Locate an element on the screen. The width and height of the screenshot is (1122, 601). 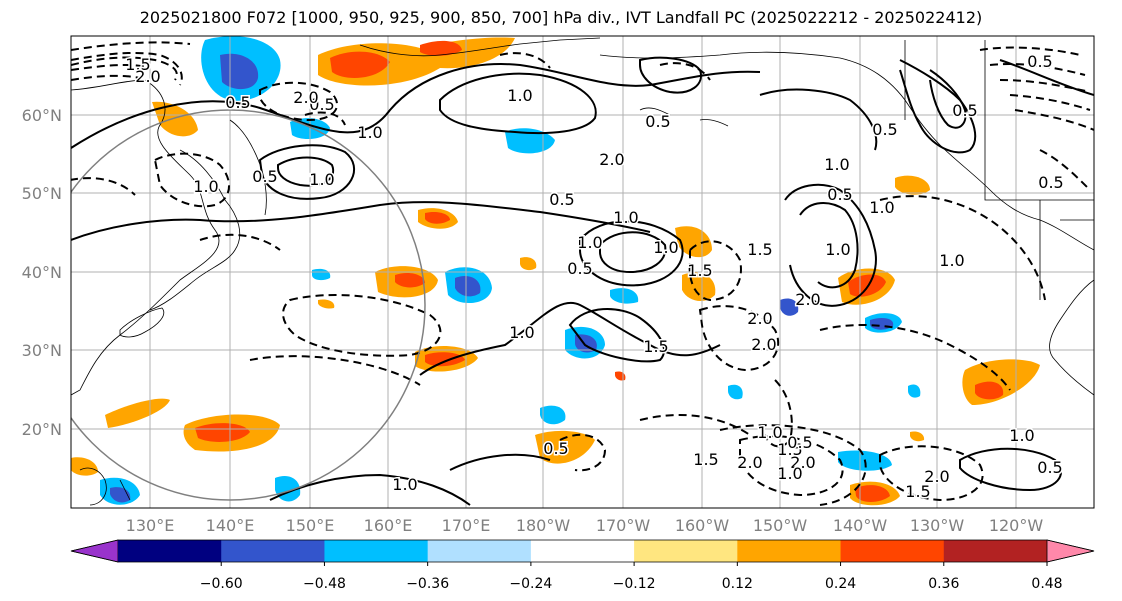
lon-label: 130°E is located at coordinates (150, 525).